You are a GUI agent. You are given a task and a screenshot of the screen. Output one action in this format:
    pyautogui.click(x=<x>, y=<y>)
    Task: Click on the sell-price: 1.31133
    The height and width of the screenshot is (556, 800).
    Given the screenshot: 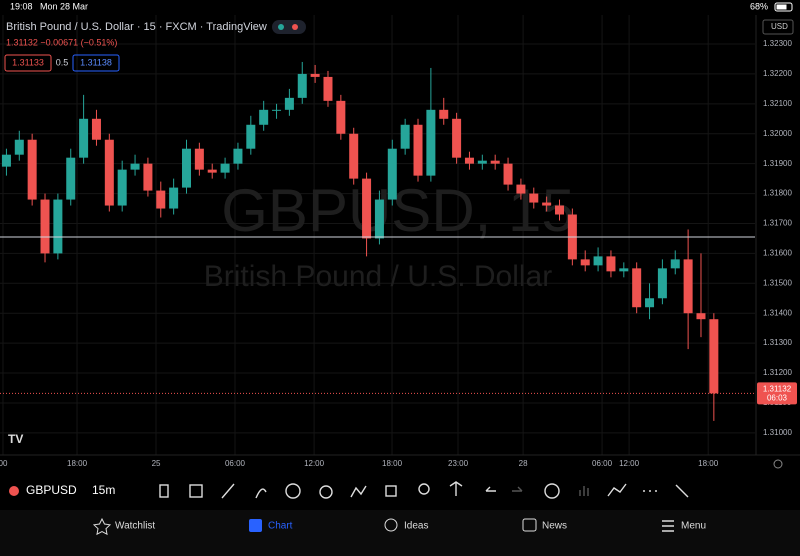 What is the action you would take?
    pyautogui.click(x=28, y=62)
    